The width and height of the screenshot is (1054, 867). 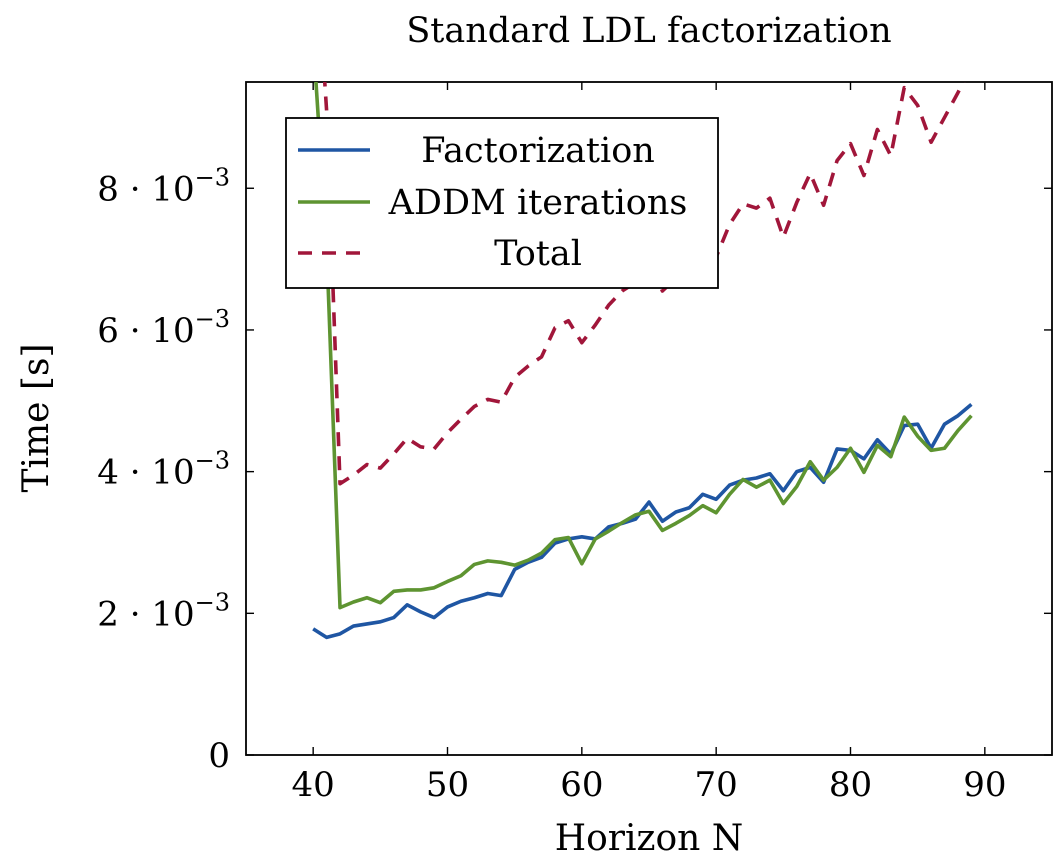 What do you see at coordinates (163, 328) in the screenshot?
I see `y-tick-label-3: 6 · 10⁻³` at bounding box center [163, 328].